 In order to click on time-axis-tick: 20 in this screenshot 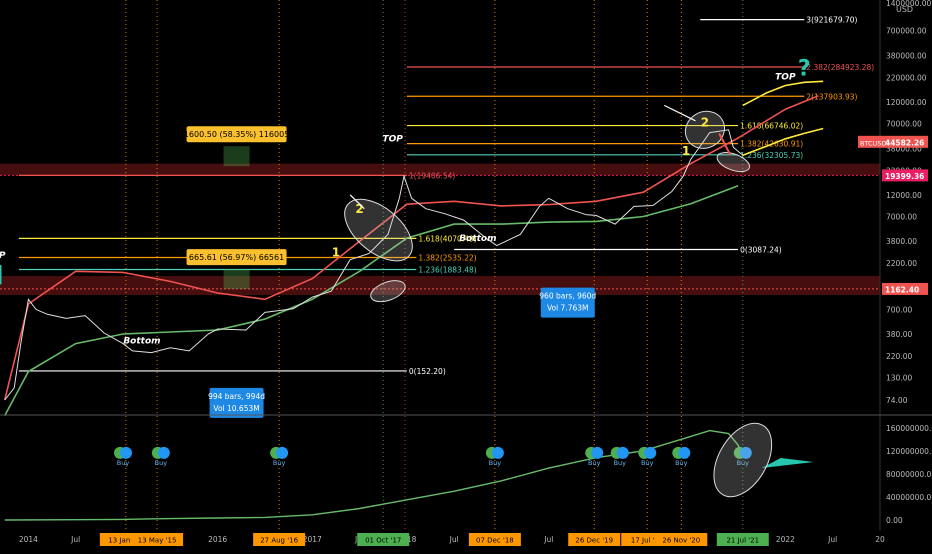, I will do `click(880, 539)`.